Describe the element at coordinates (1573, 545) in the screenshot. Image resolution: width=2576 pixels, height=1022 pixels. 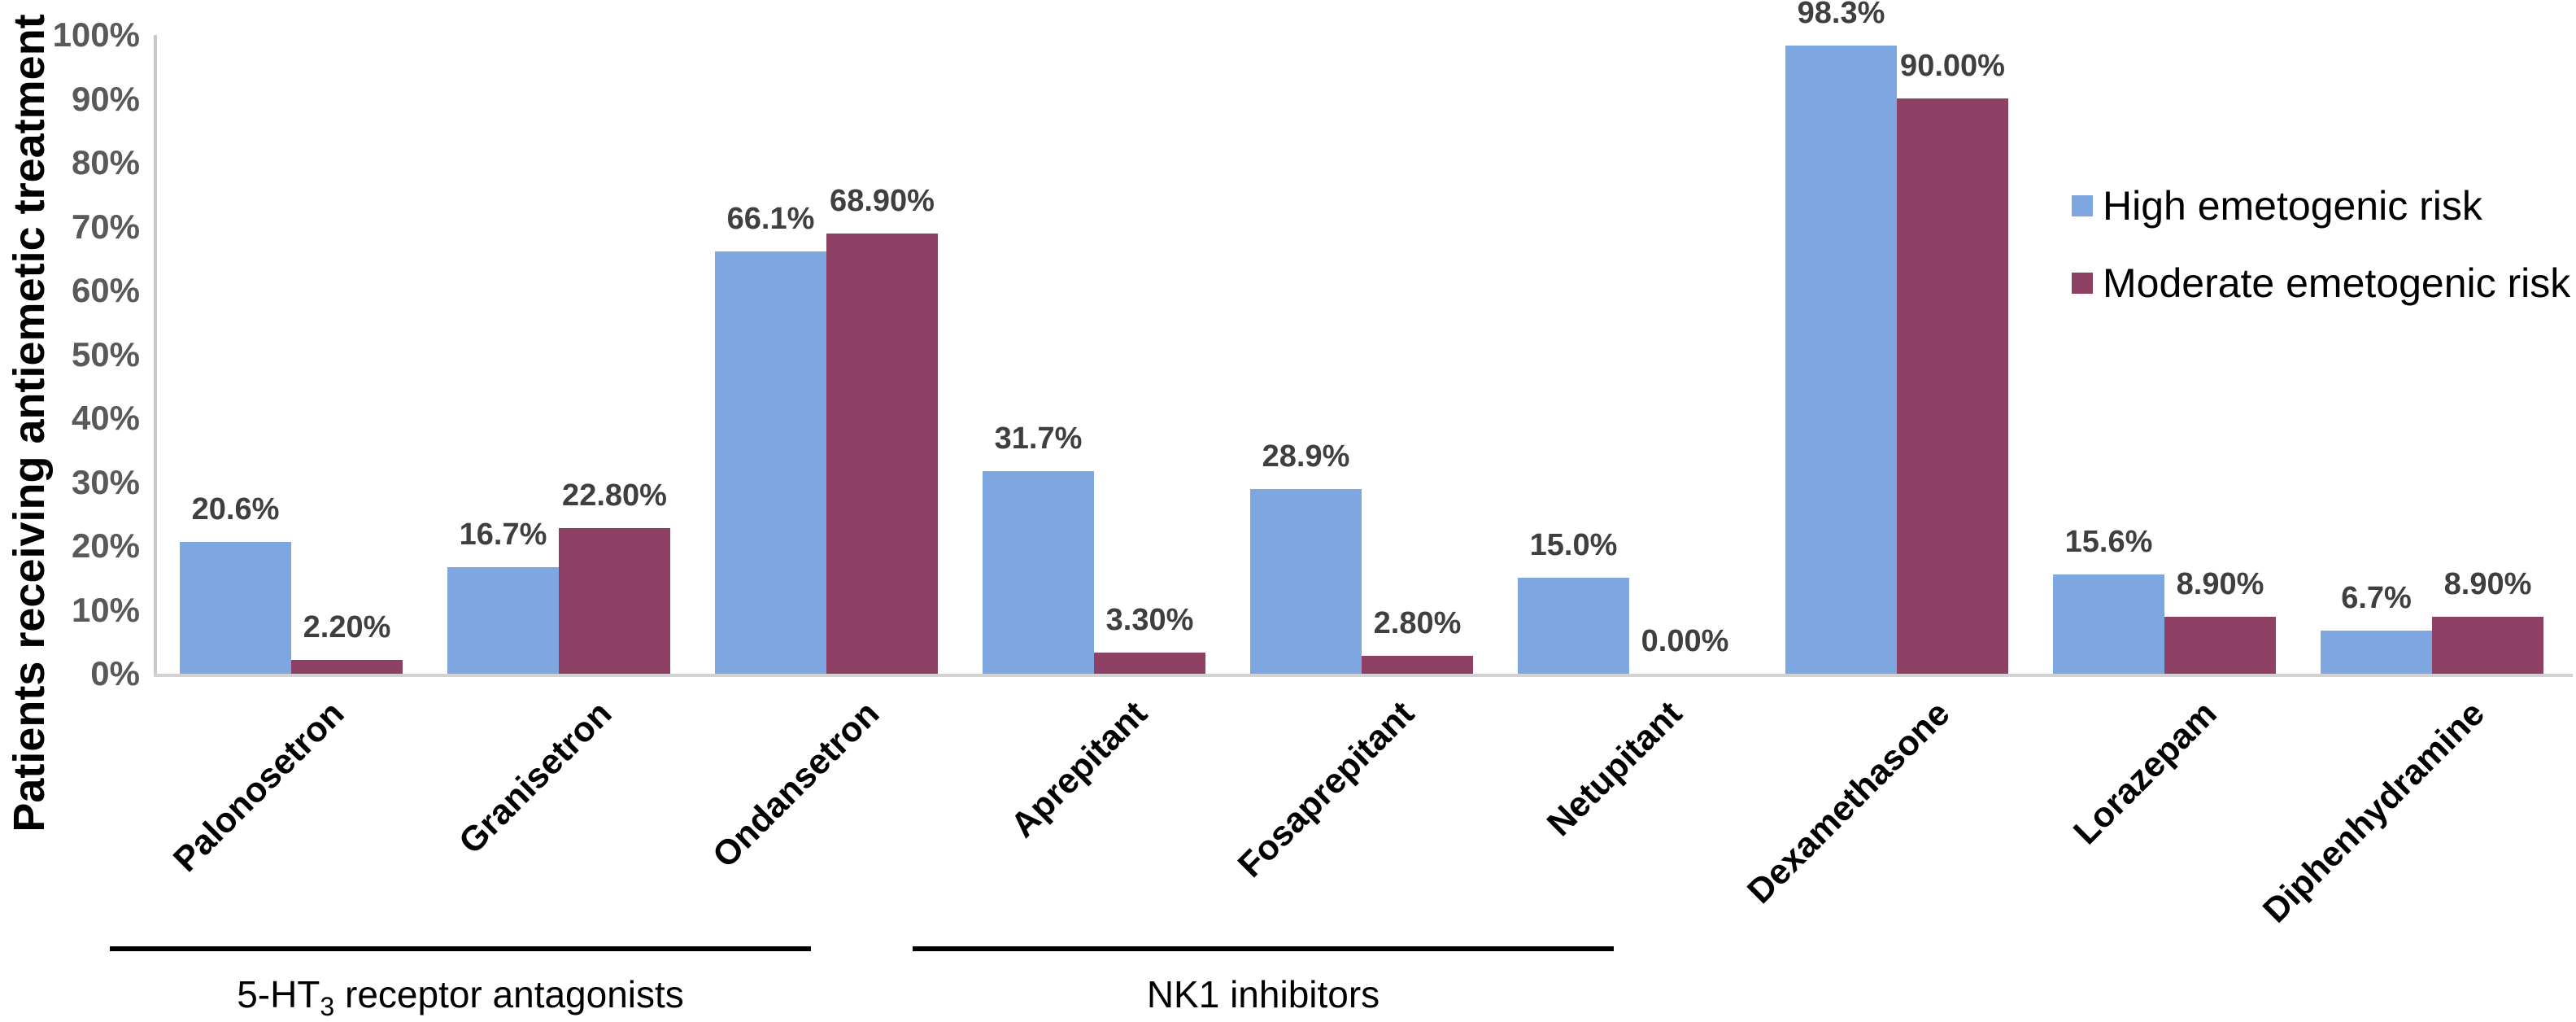
I see `value-label: 15.0%` at that location.